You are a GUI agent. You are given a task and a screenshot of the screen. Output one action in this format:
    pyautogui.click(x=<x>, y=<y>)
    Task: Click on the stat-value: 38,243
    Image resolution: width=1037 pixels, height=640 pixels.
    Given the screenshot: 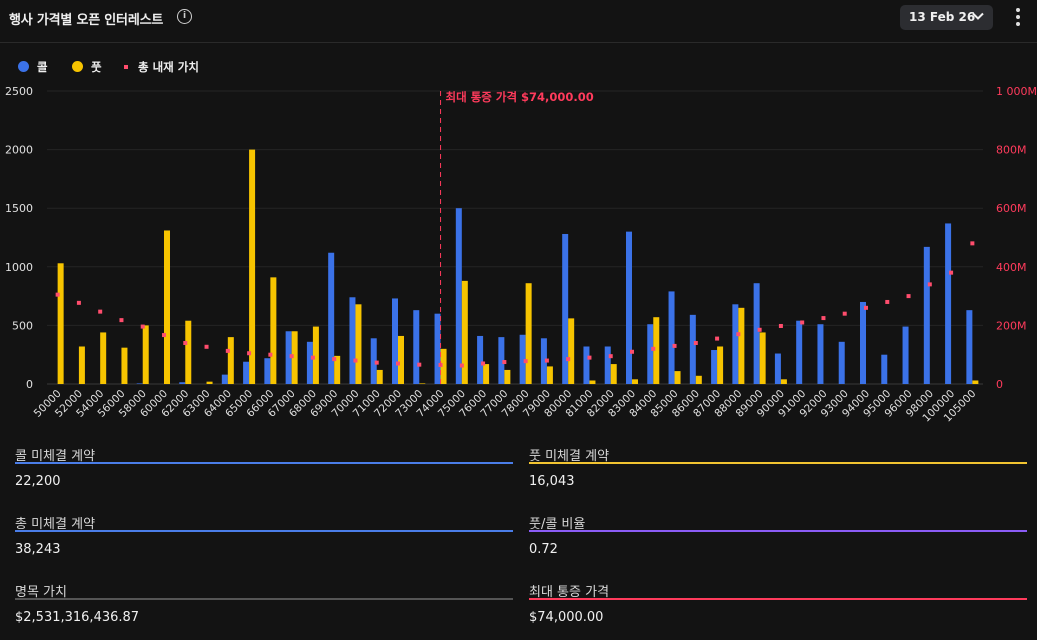 What is the action you would take?
    pyautogui.click(x=38, y=549)
    